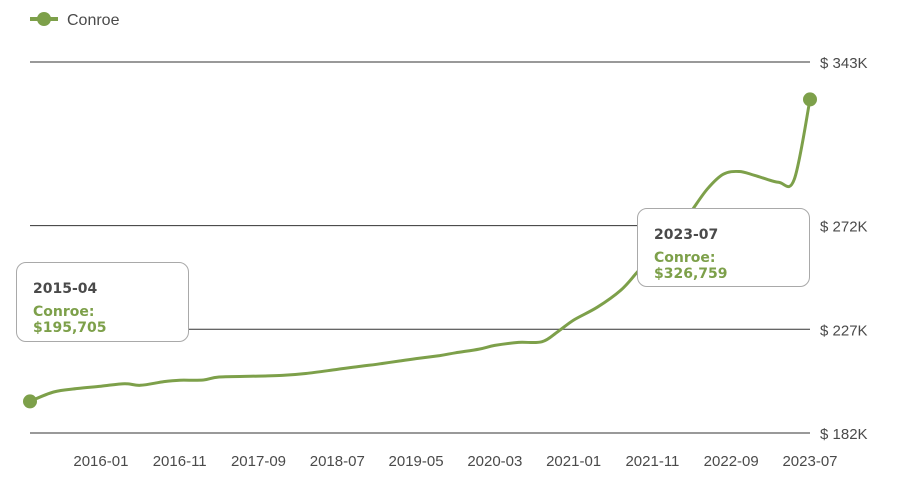 The height and width of the screenshot is (490, 907). What do you see at coordinates (731, 461) in the screenshot?
I see `x-tick-label: 2022-09` at bounding box center [731, 461].